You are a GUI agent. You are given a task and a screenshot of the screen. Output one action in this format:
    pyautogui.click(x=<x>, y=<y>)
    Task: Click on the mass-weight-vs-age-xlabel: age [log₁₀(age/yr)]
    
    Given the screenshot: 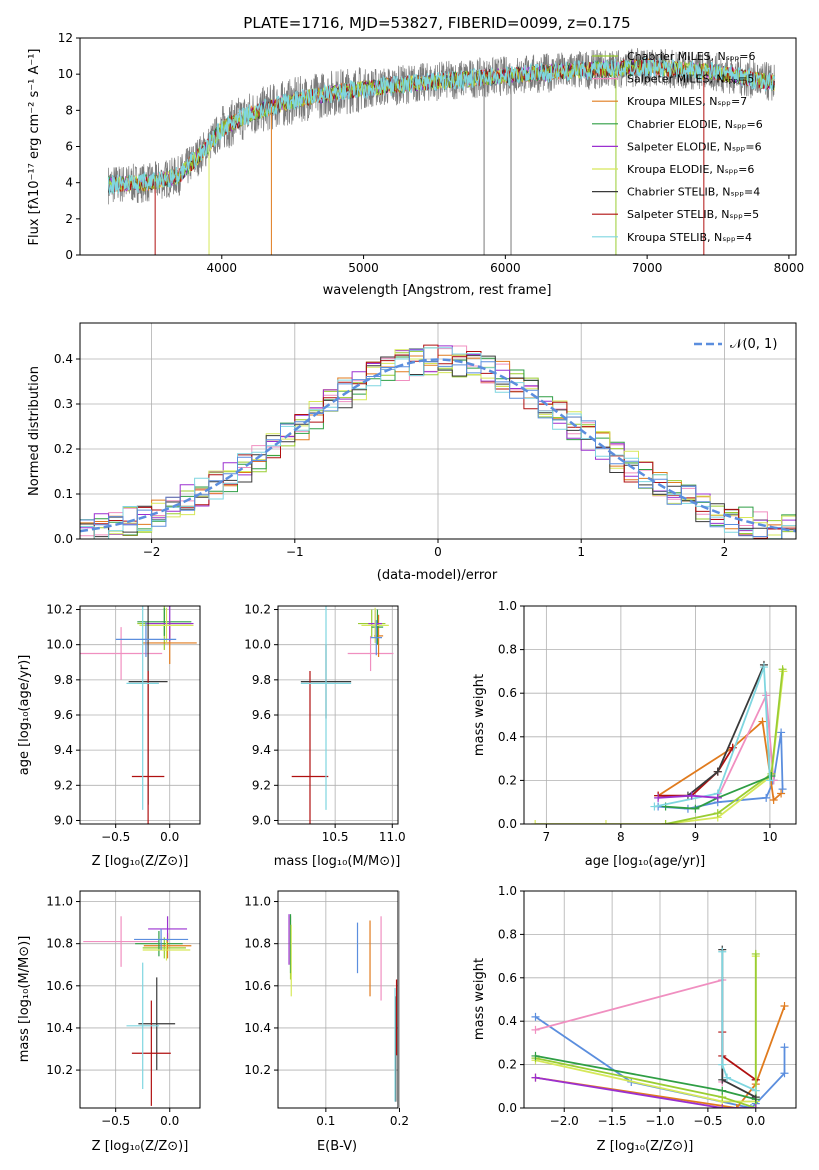 What is the action you would take?
    pyautogui.click(x=645, y=861)
    